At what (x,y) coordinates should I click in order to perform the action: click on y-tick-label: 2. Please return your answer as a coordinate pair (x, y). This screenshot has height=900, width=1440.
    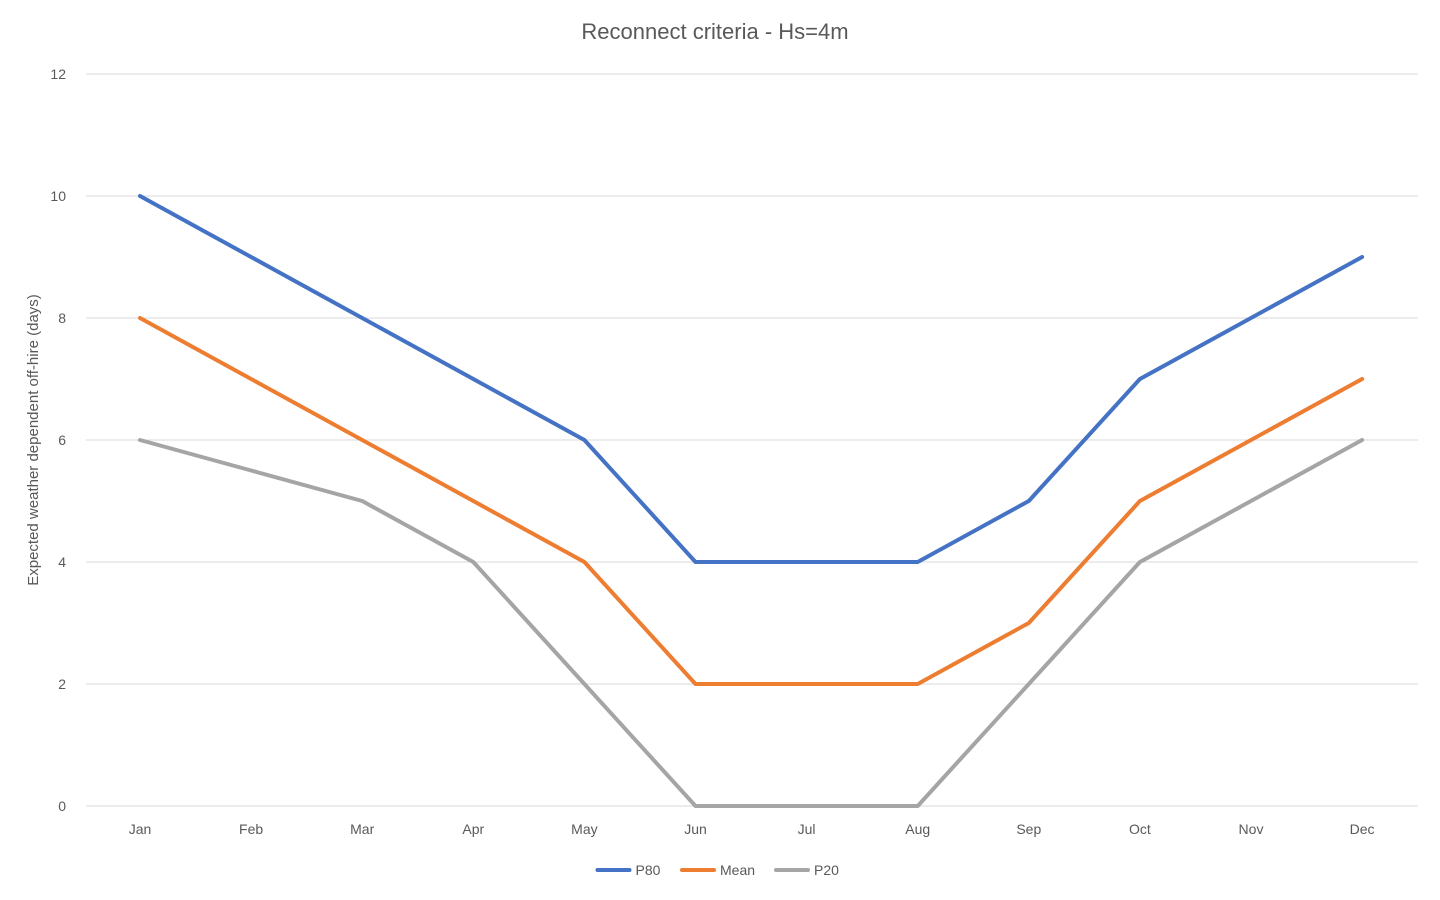
    Looking at the image, I should click on (62, 684).